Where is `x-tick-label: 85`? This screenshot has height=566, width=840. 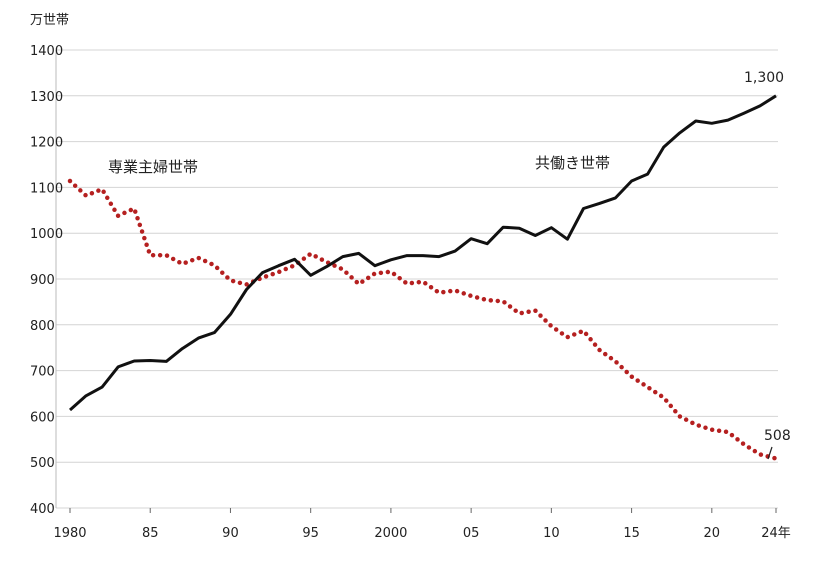
x-tick-label: 85 is located at coordinates (150, 533).